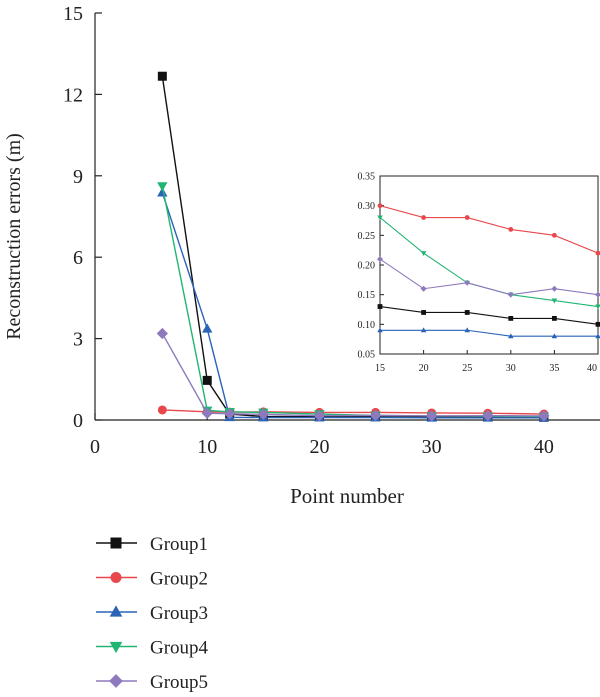 The image size is (600, 697). I want to click on legend-label-group4: Group4, so click(179, 648).